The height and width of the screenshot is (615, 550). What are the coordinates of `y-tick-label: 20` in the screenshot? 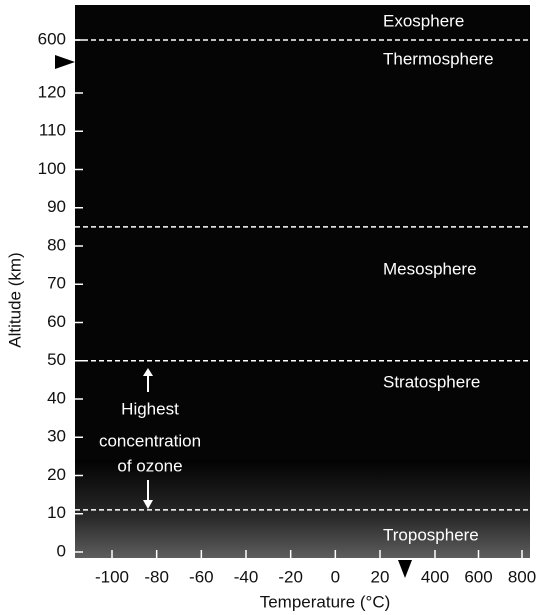 It's located at (56, 474).